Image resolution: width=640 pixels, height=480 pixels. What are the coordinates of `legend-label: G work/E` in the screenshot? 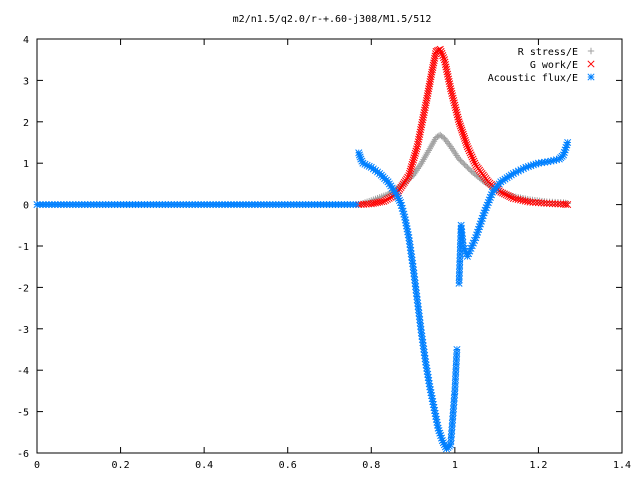 It's located at (554, 65).